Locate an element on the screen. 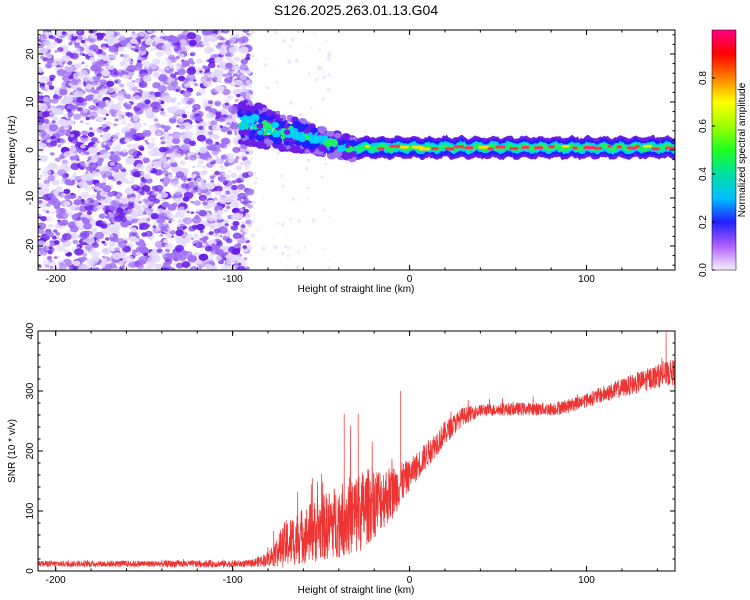 The height and width of the screenshot is (600, 750). snr-x-tick-label: -100 is located at coordinates (233, 580).